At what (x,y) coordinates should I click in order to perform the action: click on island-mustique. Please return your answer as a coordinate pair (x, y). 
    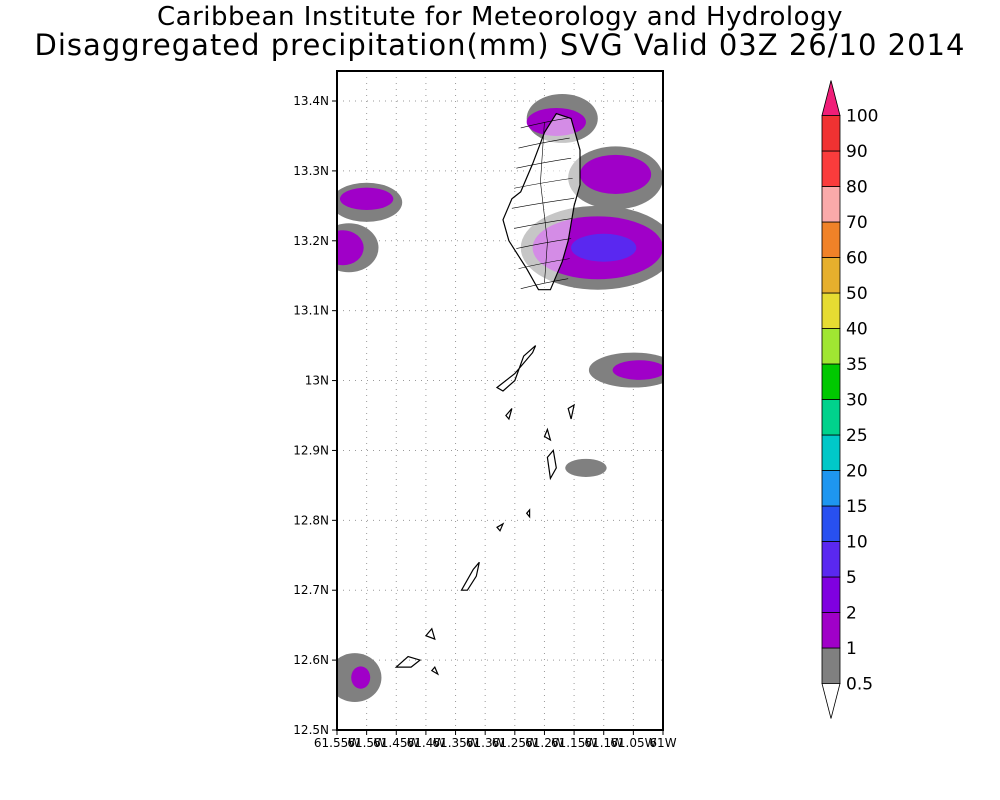
    Looking at the image, I should click on (551, 465).